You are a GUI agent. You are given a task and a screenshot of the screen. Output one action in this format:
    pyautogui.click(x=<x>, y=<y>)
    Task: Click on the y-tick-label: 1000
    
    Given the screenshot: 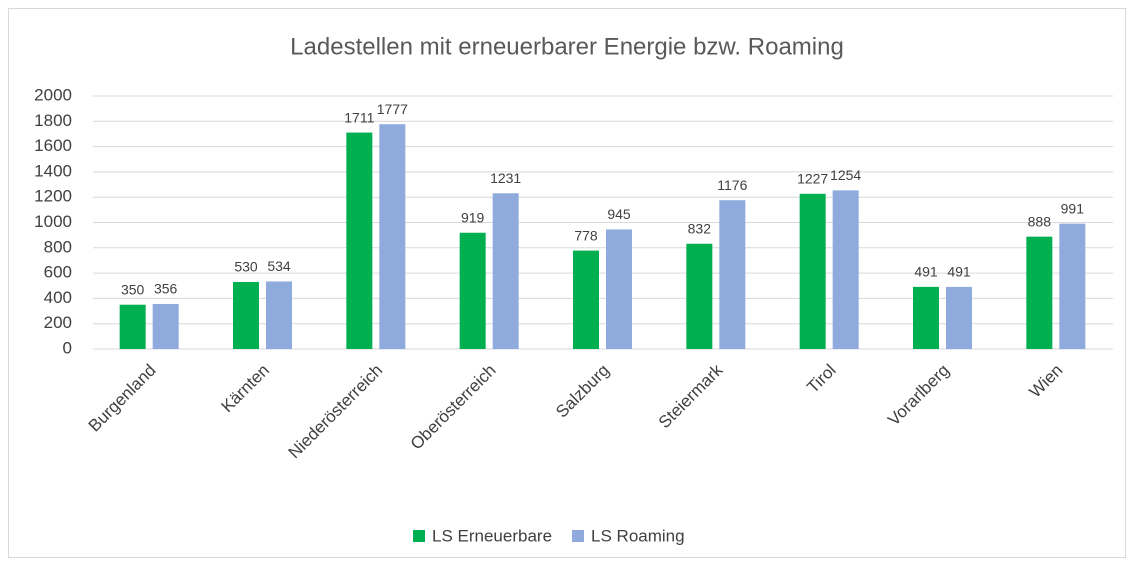 What is the action you would take?
    pyautogui.click(x=53, y=221)
    